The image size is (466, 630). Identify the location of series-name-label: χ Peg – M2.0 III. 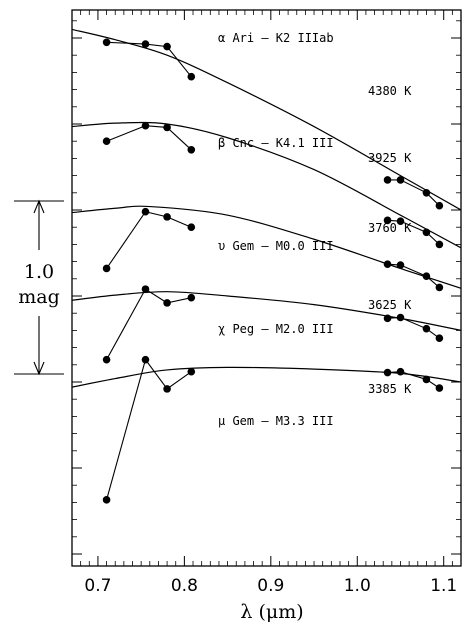
(276, 329).